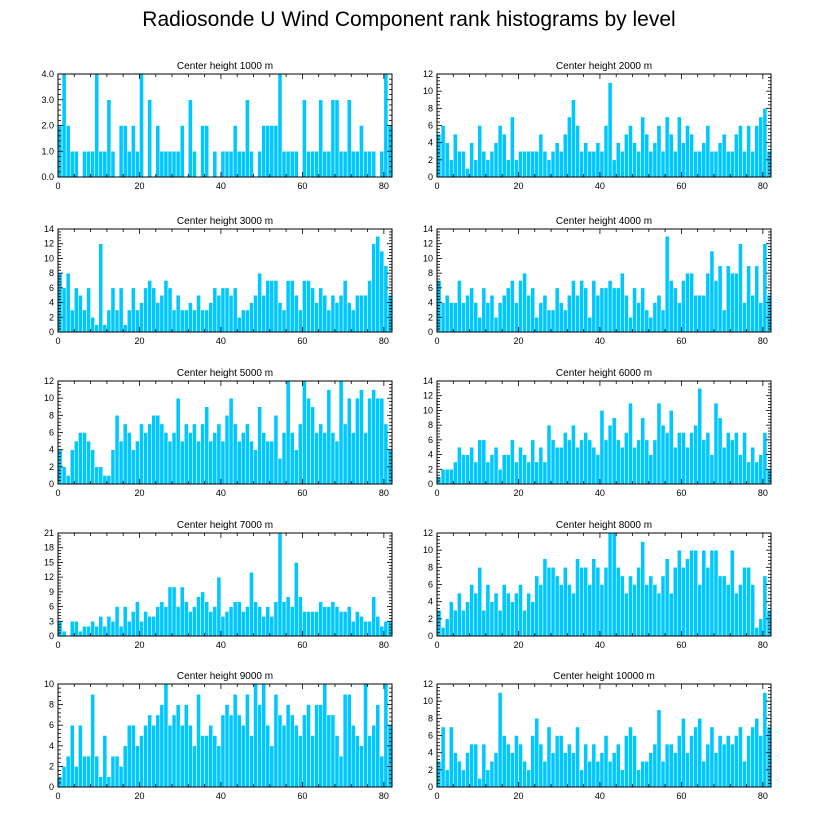  What do you see at coordinates (47, 100) in the screenshot?
I see `y-tick-label: 3.0` at bounding box center [47, 100].